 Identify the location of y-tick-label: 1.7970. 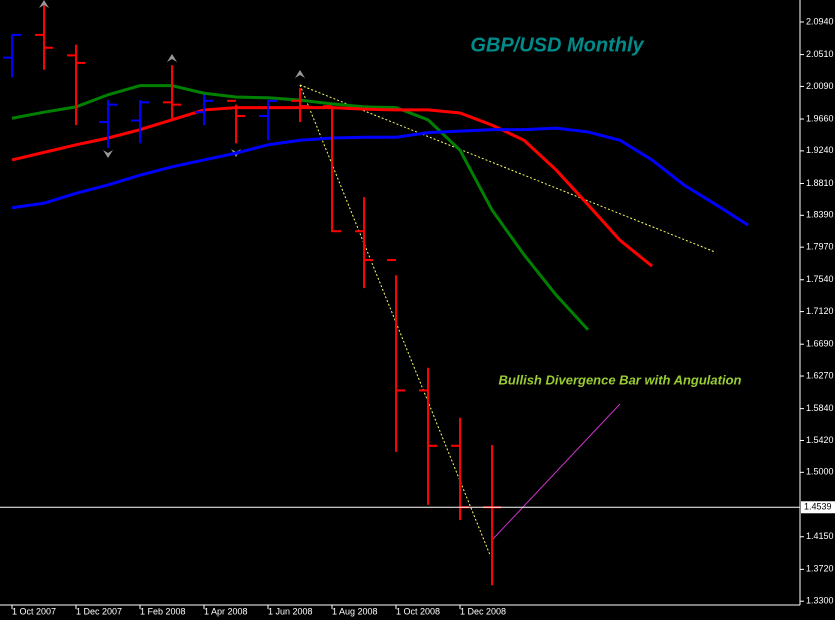
(820, 247).